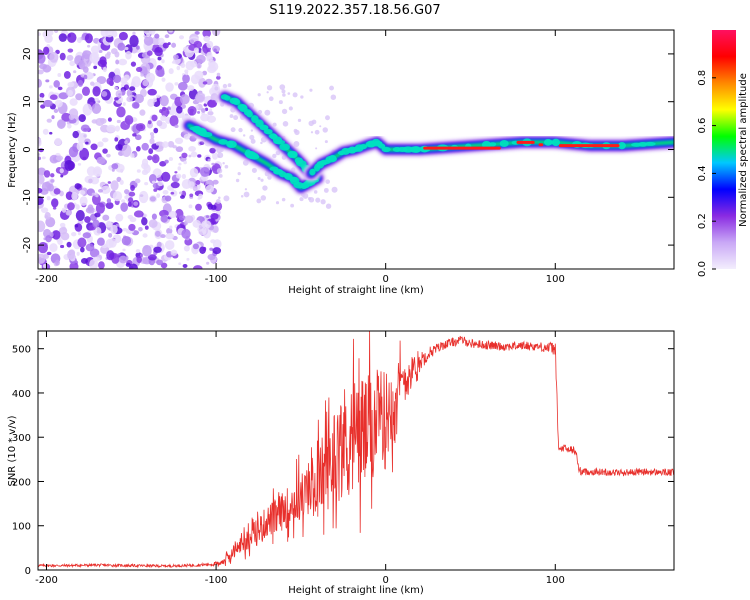 The height and width of the screenshot is (600, 750). I want to click on y-tick-label: -10, so click(27, 197).